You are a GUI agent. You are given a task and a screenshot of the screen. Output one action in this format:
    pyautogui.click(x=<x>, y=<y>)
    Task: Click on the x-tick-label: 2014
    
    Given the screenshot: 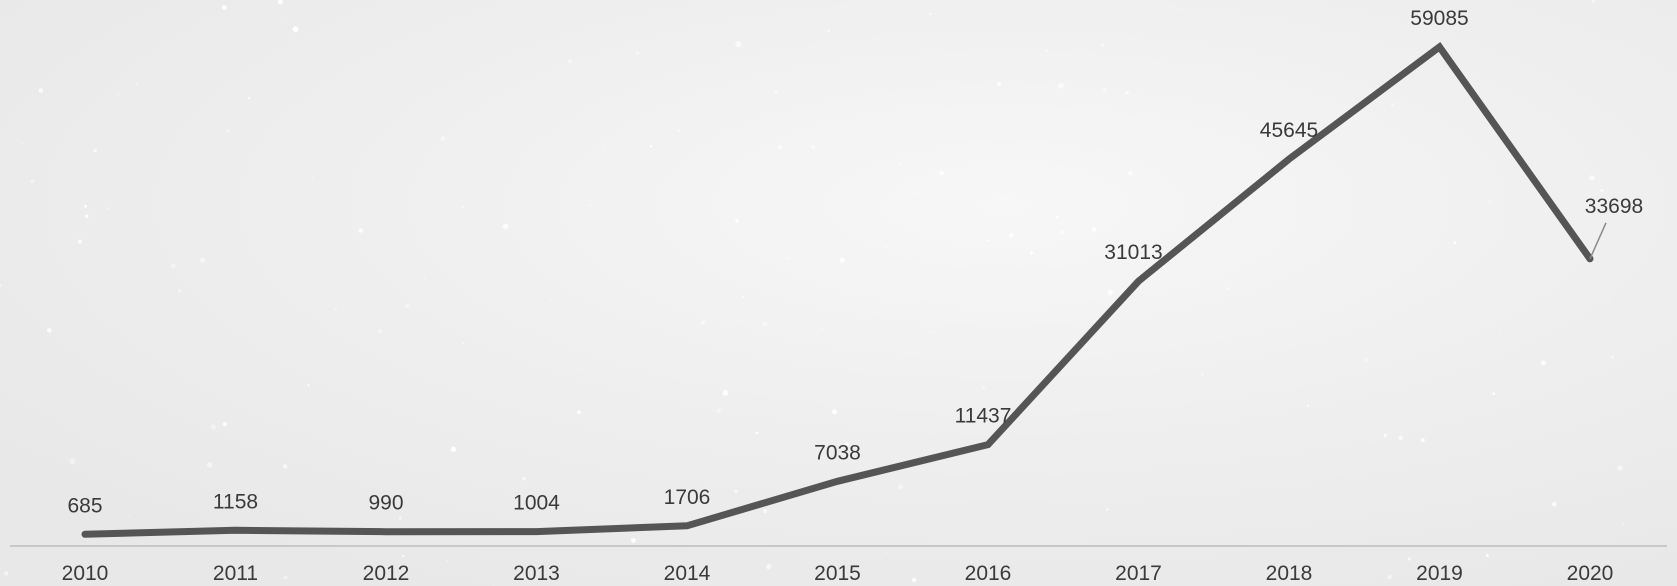 What is the action you would take?
    pyautogui.click(x=687, y=573)
    